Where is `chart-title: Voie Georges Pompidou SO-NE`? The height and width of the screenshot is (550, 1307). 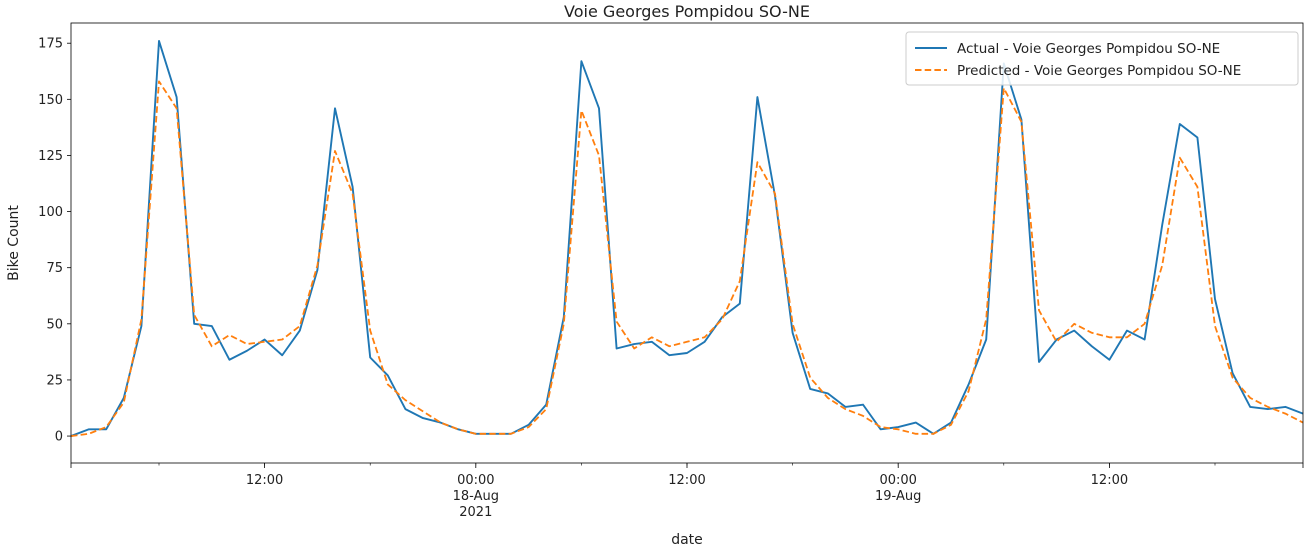
chart-title: Voie Georges Pompidou SO-NE is located at coordinates (687, 11).